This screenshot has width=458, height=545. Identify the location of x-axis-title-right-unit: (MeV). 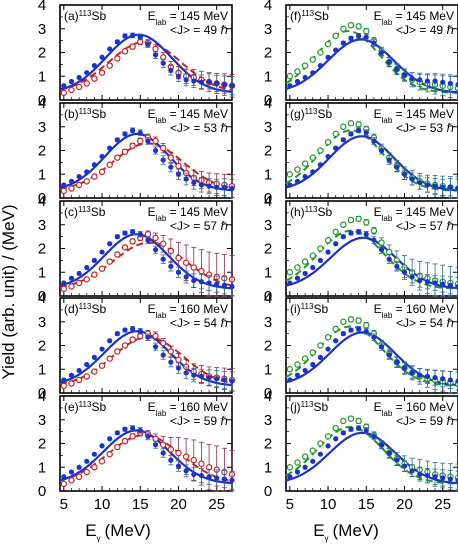
(356, 530).